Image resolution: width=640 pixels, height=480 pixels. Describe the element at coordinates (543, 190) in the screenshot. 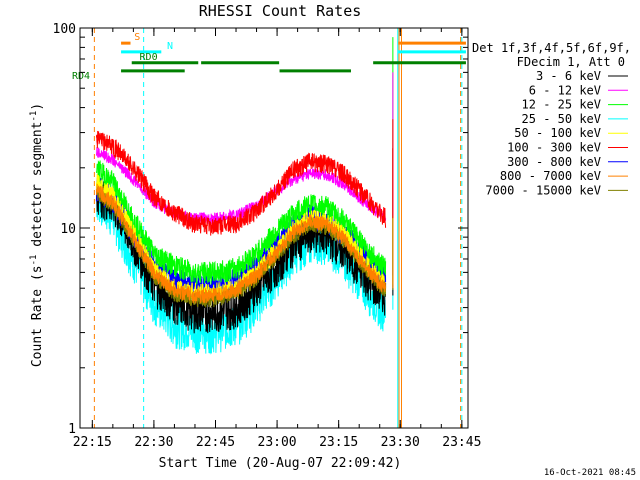

I see `legend-label-7000-15000-kev: 7000 - 15000 keV` at that location.